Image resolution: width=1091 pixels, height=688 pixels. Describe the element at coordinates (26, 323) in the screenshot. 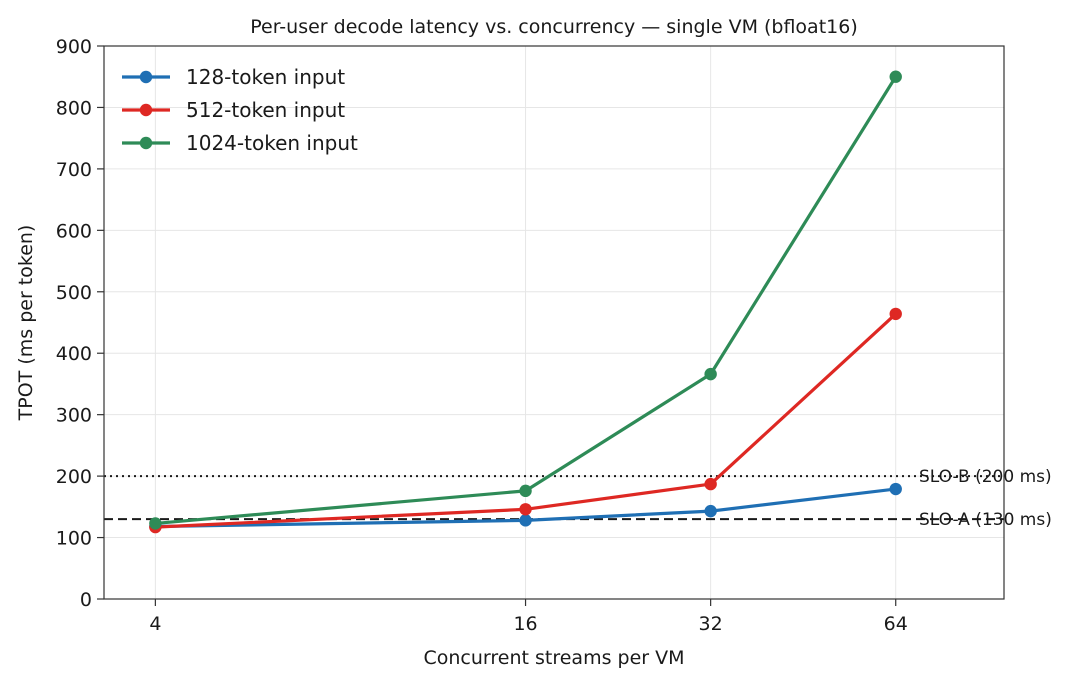

I see `y-axis-label: TPOT (ms per token)` at that location.